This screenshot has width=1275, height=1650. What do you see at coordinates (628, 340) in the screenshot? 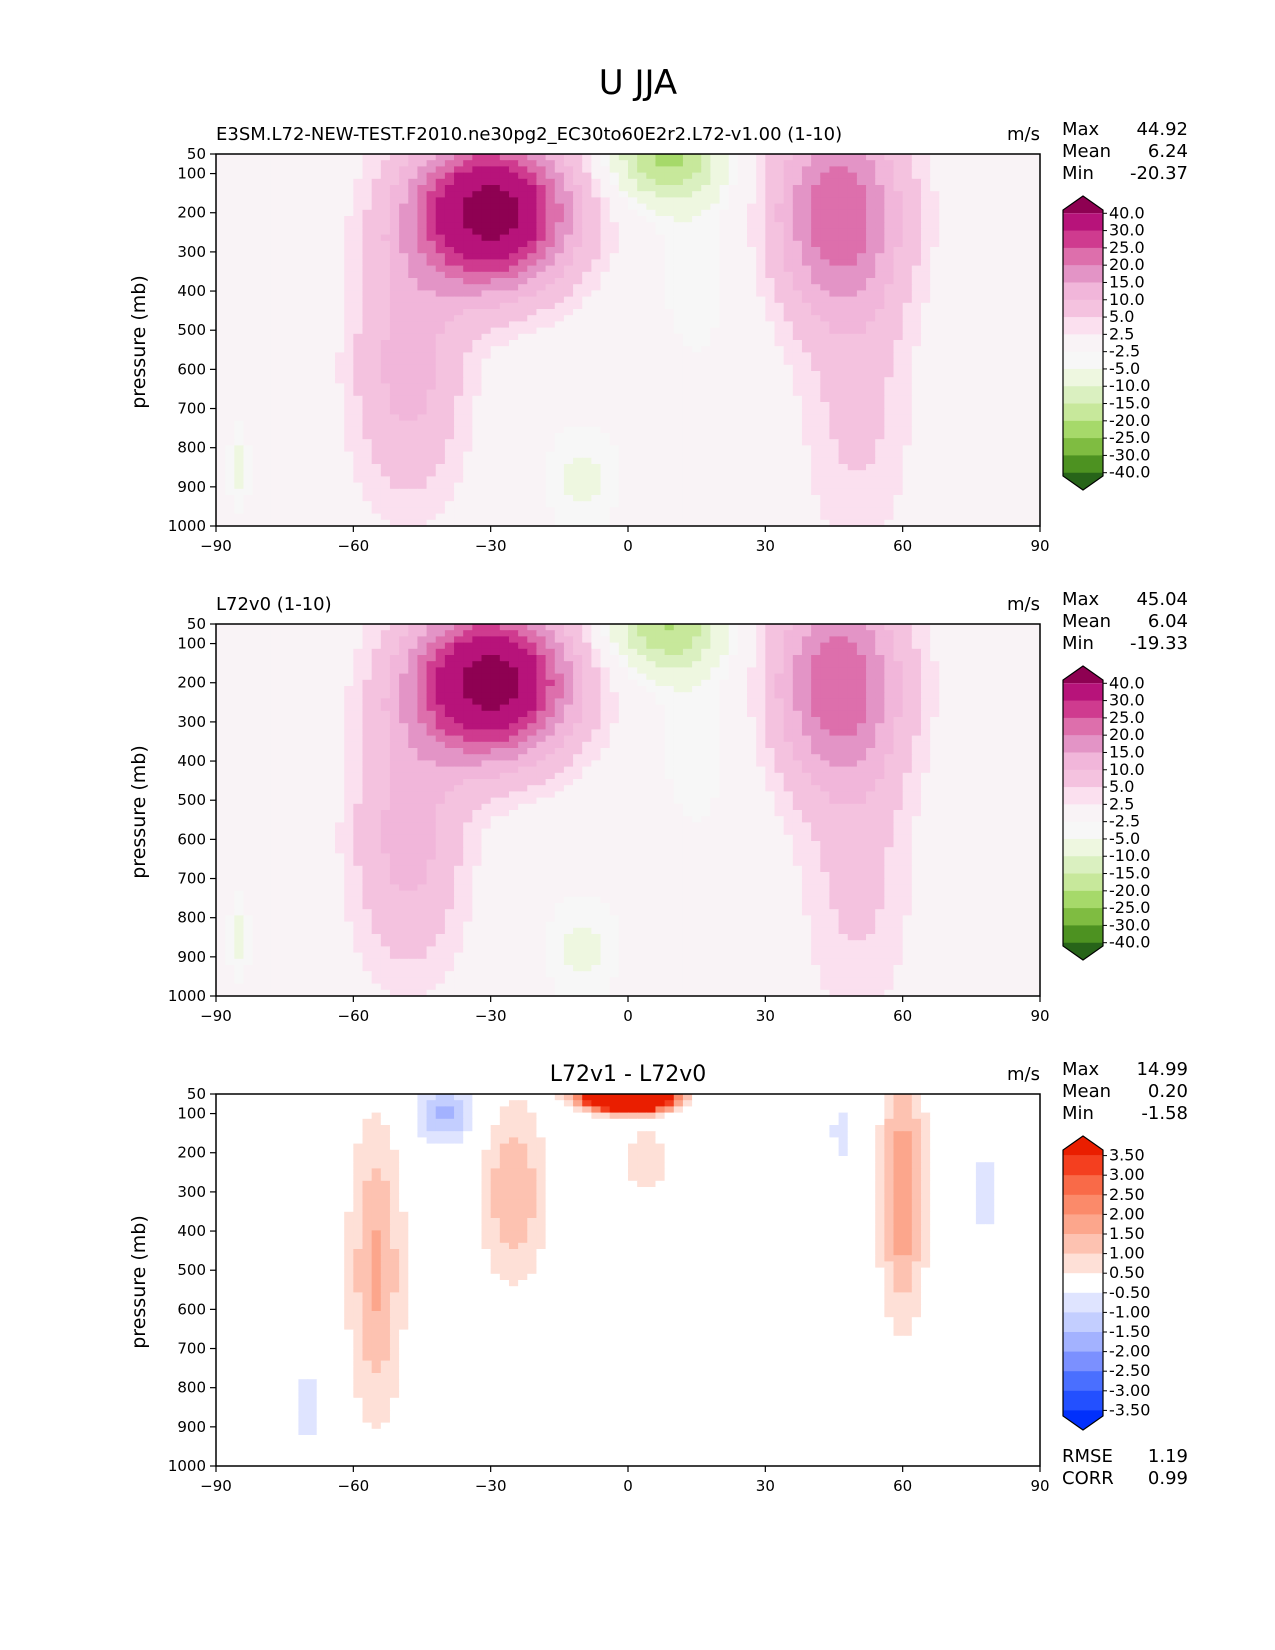
I see `contour-field` at bounding box center [628, 340].